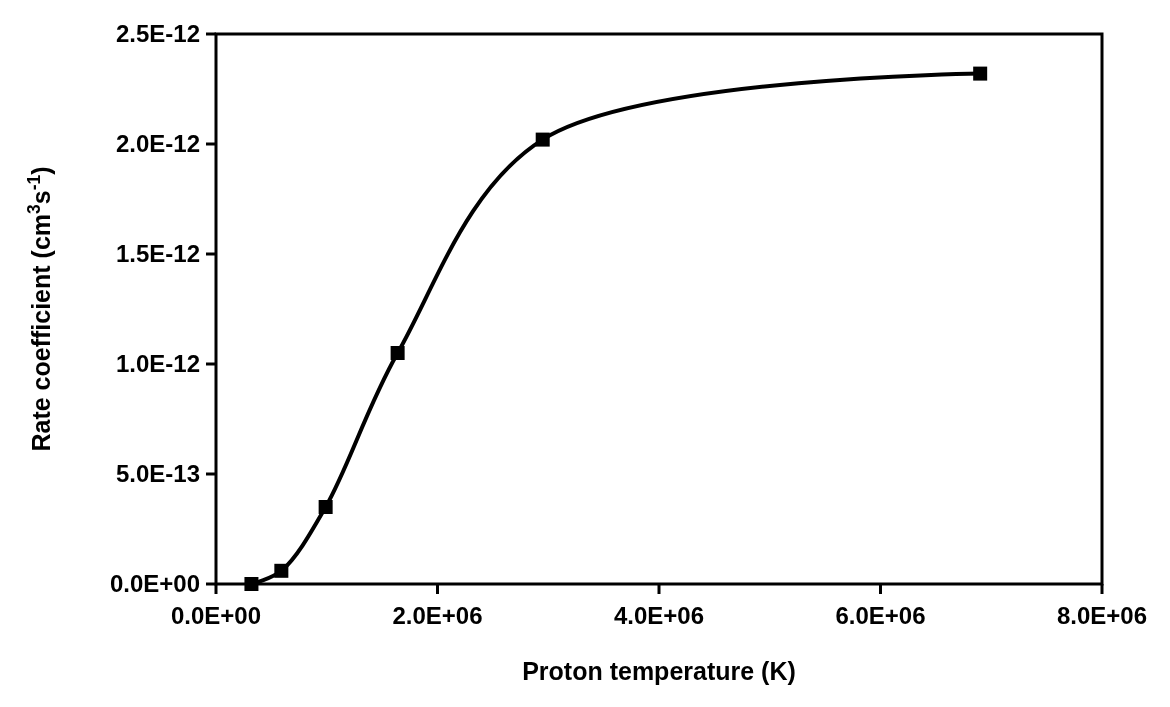  I want to click on y-tick-label: 2.0E-12, so click(157, 144).